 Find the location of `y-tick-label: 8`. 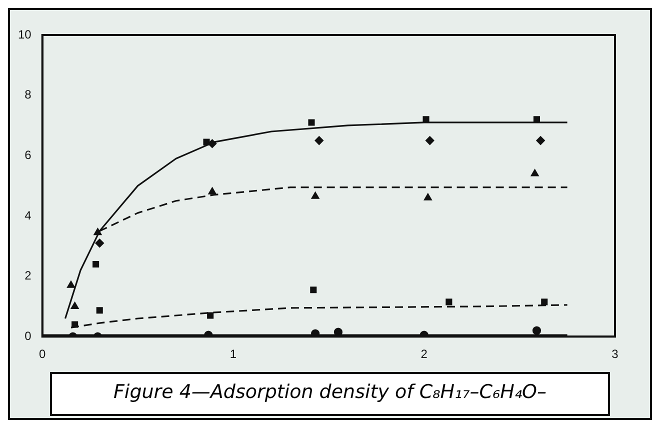

y-tick-label: 8 is located at coordinates (28, 95).